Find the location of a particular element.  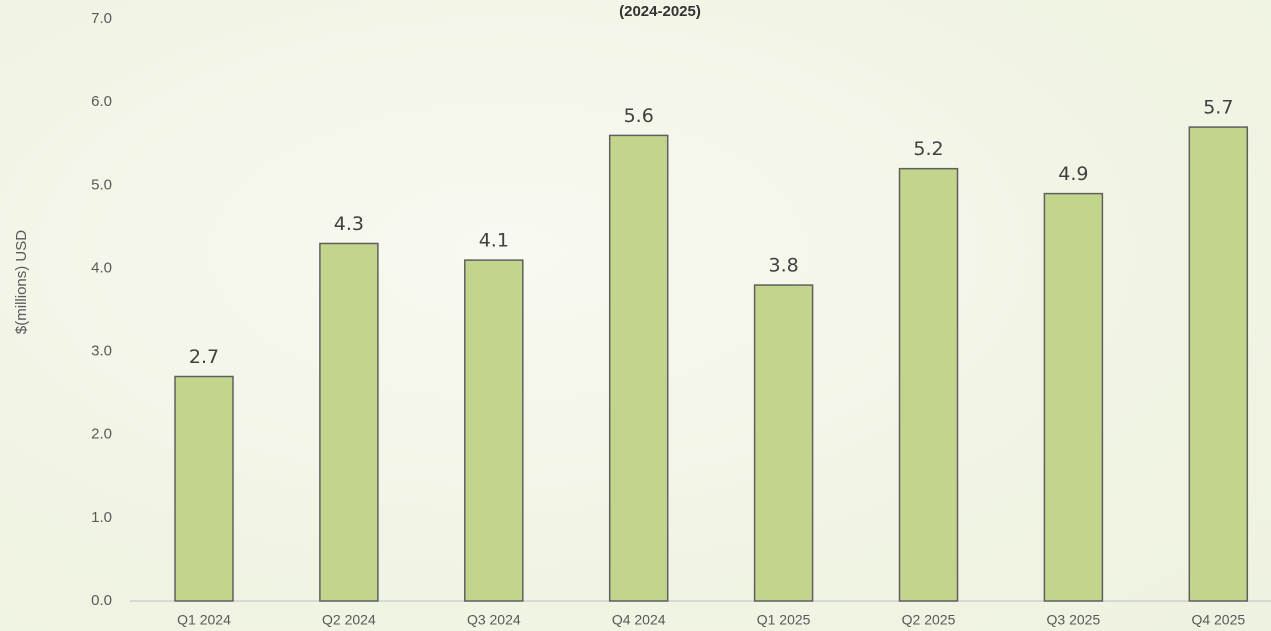

x-tick-label: Q4 2025 is located at coordinates (1218, 620).